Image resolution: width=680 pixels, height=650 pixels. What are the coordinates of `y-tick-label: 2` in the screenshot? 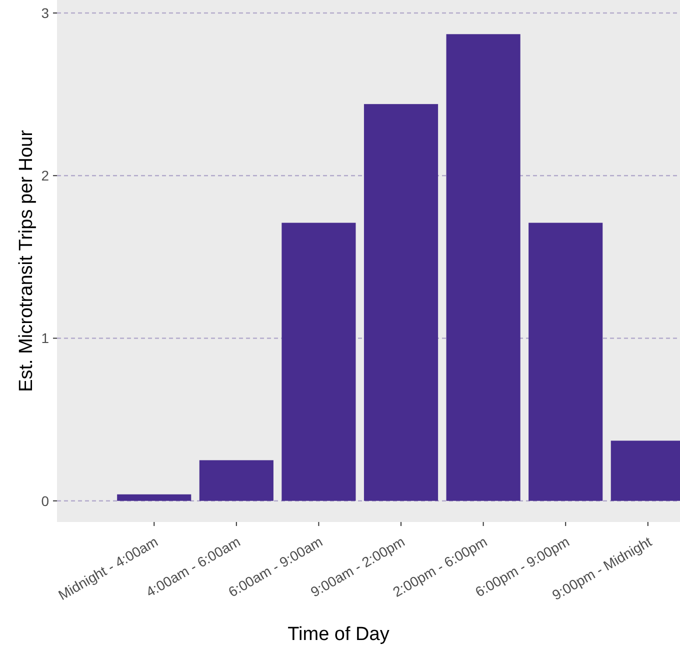 It's located at (45, 176).